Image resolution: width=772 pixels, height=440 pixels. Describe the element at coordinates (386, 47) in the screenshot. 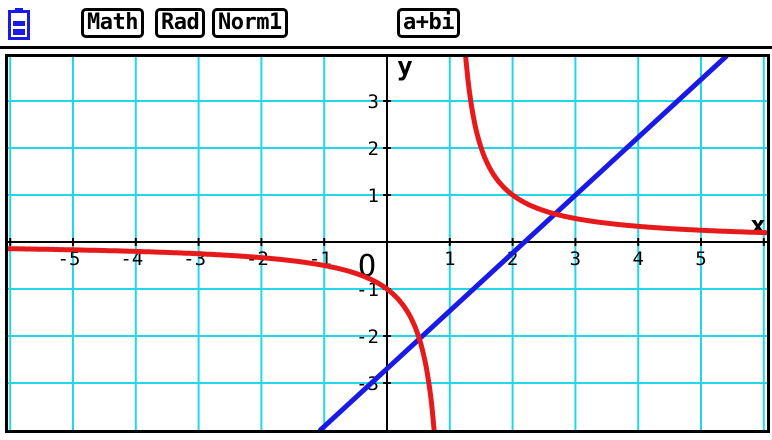

I see `status-bar-divider` at that location.